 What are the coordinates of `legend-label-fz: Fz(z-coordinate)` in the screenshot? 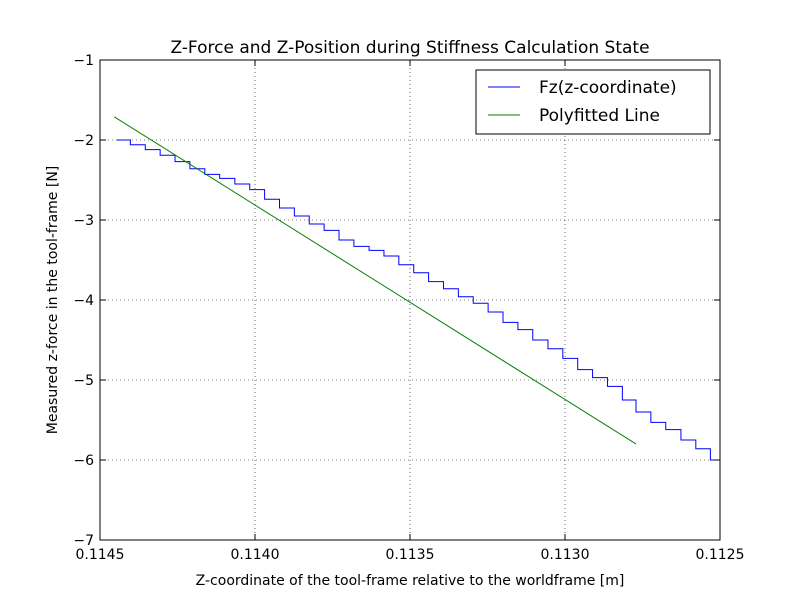 It's located at (608, 88).